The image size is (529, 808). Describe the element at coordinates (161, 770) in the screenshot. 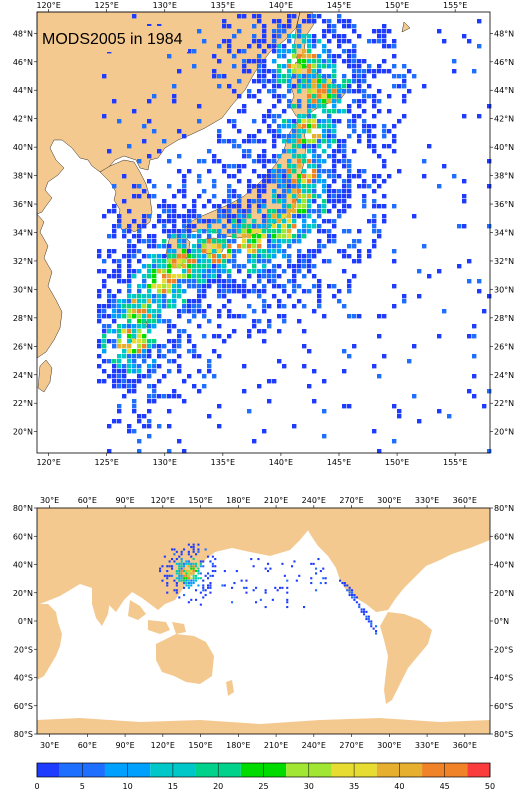

I see `colorbar-swatch` at that location.